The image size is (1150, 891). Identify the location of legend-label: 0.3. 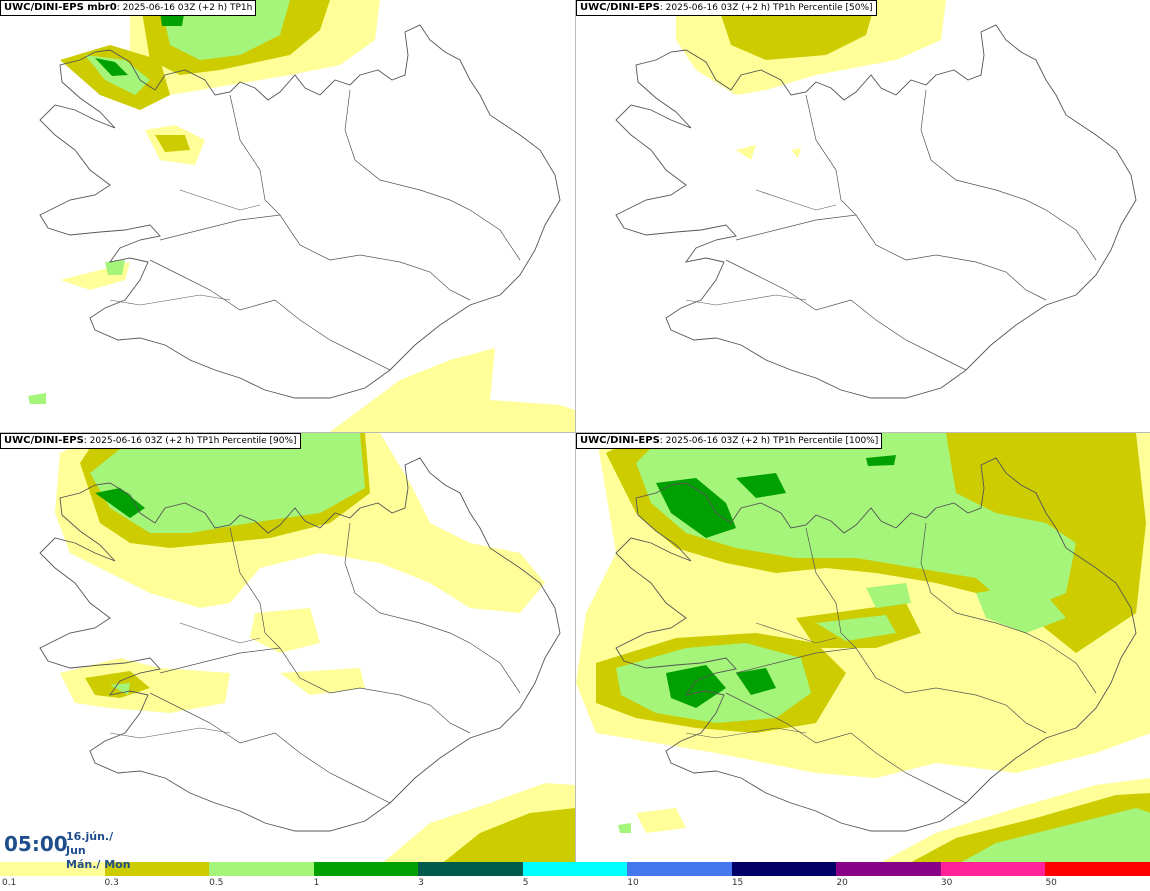
(111, 883).